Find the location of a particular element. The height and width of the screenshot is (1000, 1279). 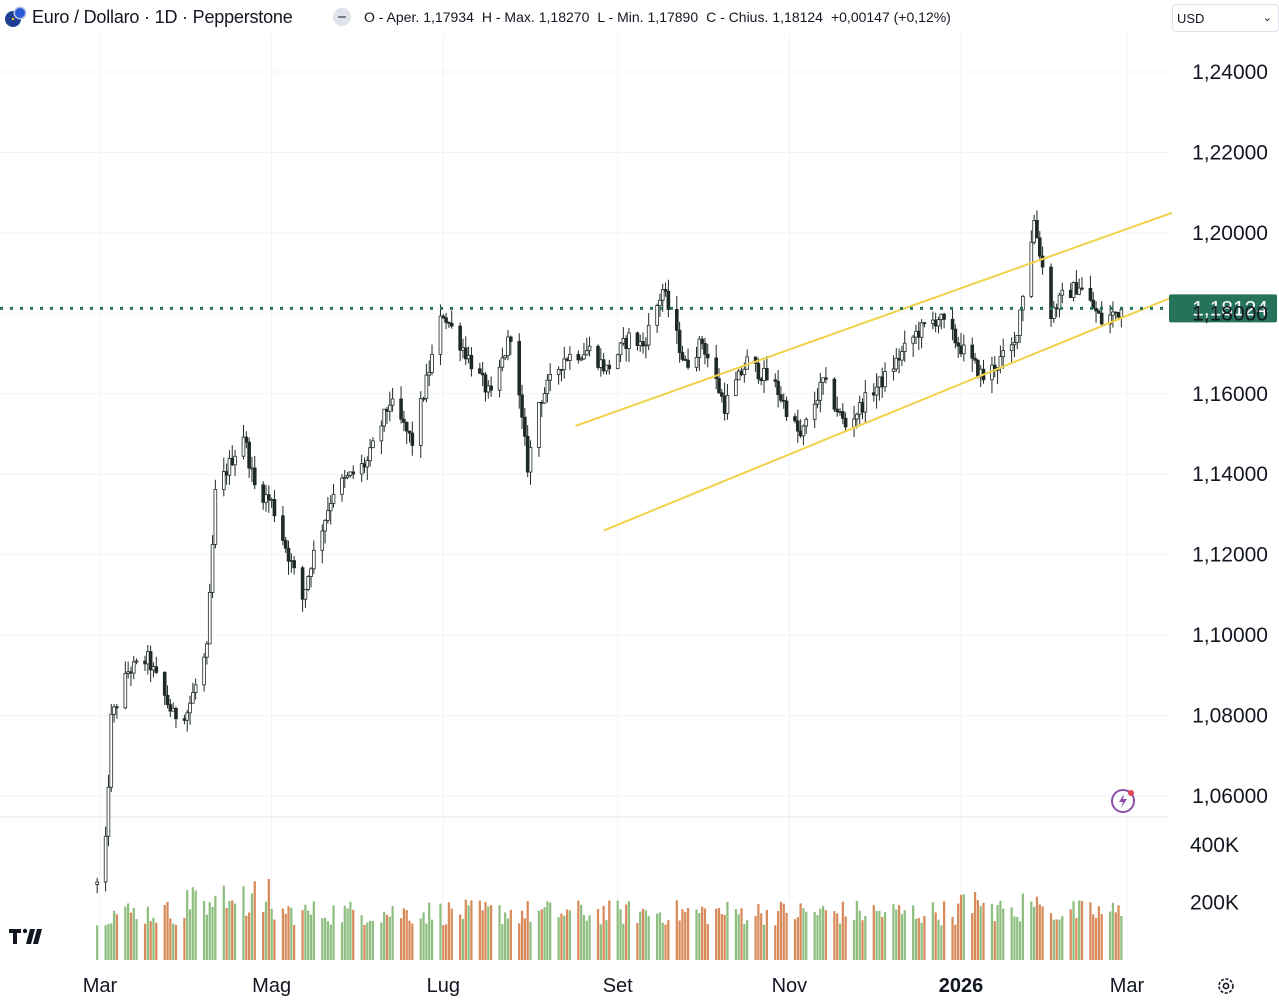

symbol-title: Euro / Dollaro · 1D · Pepperstone is located at coordinates (162, 17).